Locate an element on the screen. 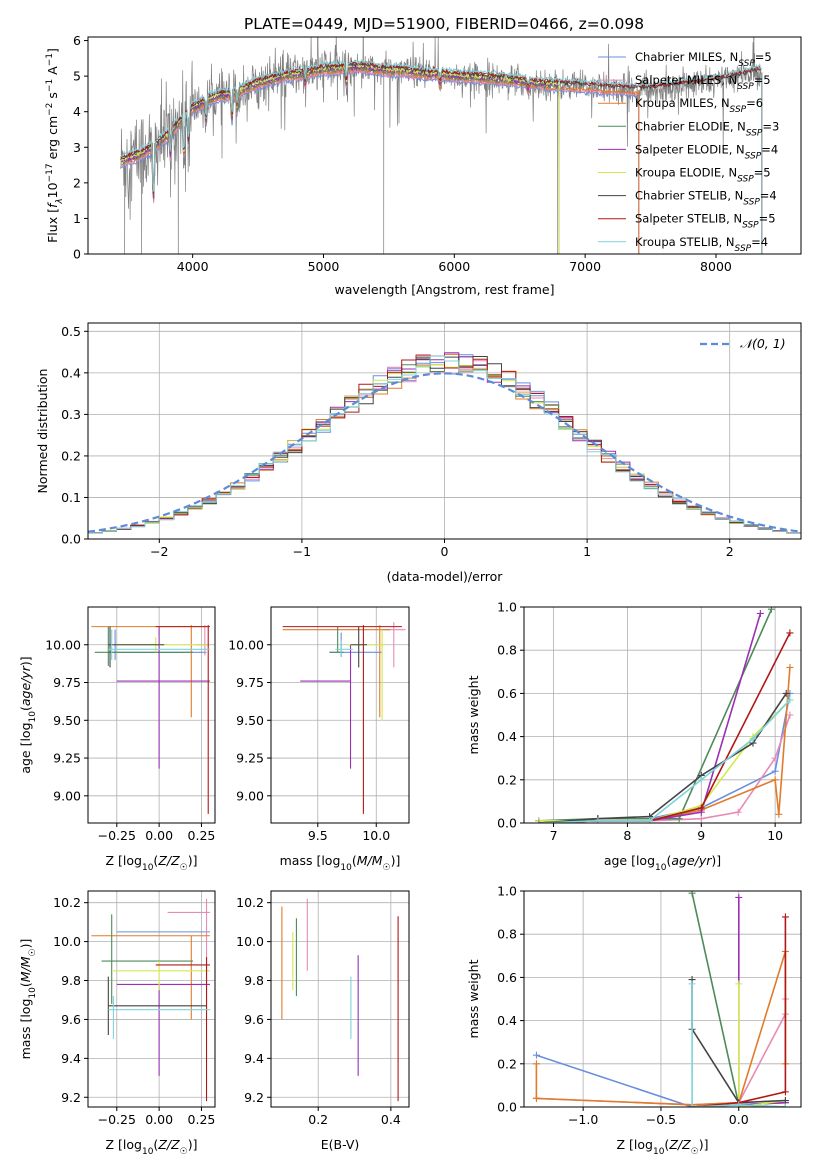 Image resolution: width=819 pixels, height=1170 pixels. spectrum-plot-area is located at coordinates (441, 145).